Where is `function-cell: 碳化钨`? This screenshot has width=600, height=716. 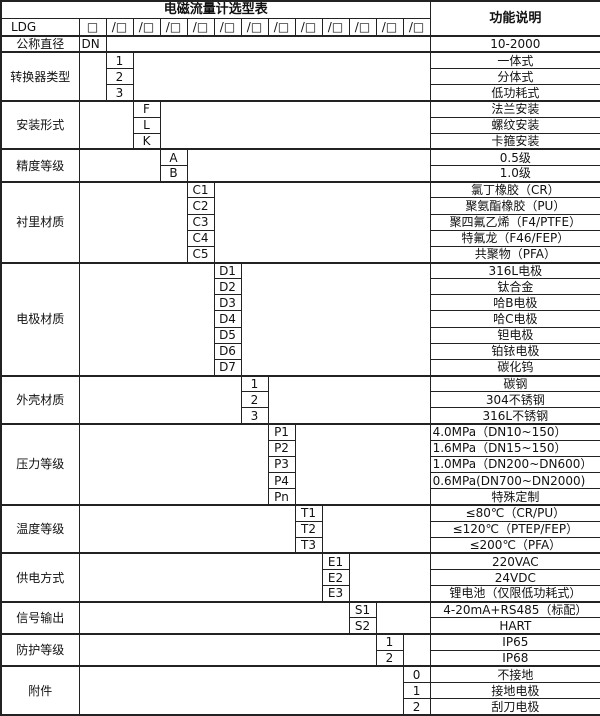 function-cell: 碳化钨 is located at coordinates (514, 367).